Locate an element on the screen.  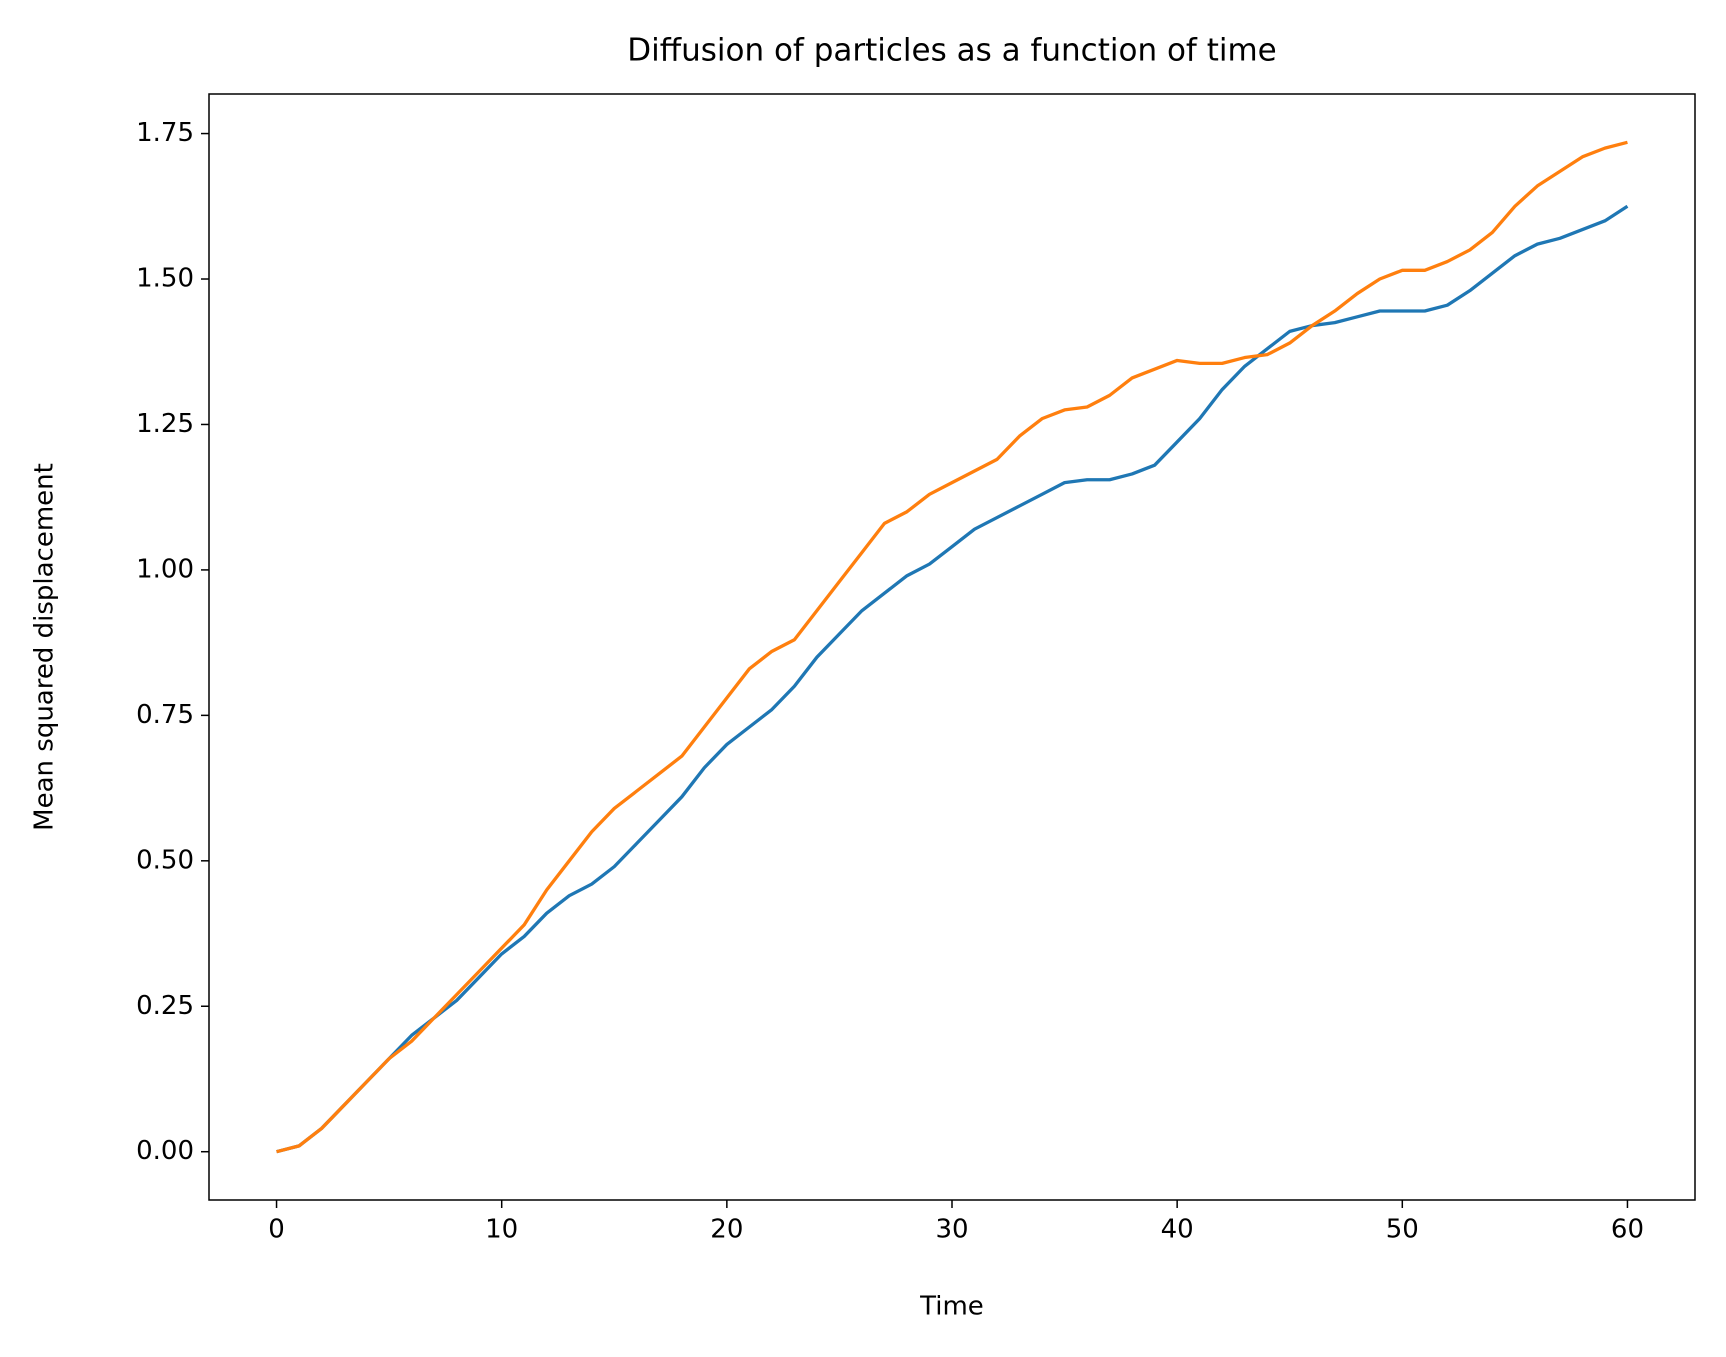
x-tick-label: 50 is located at coordinates (1402, 1230).